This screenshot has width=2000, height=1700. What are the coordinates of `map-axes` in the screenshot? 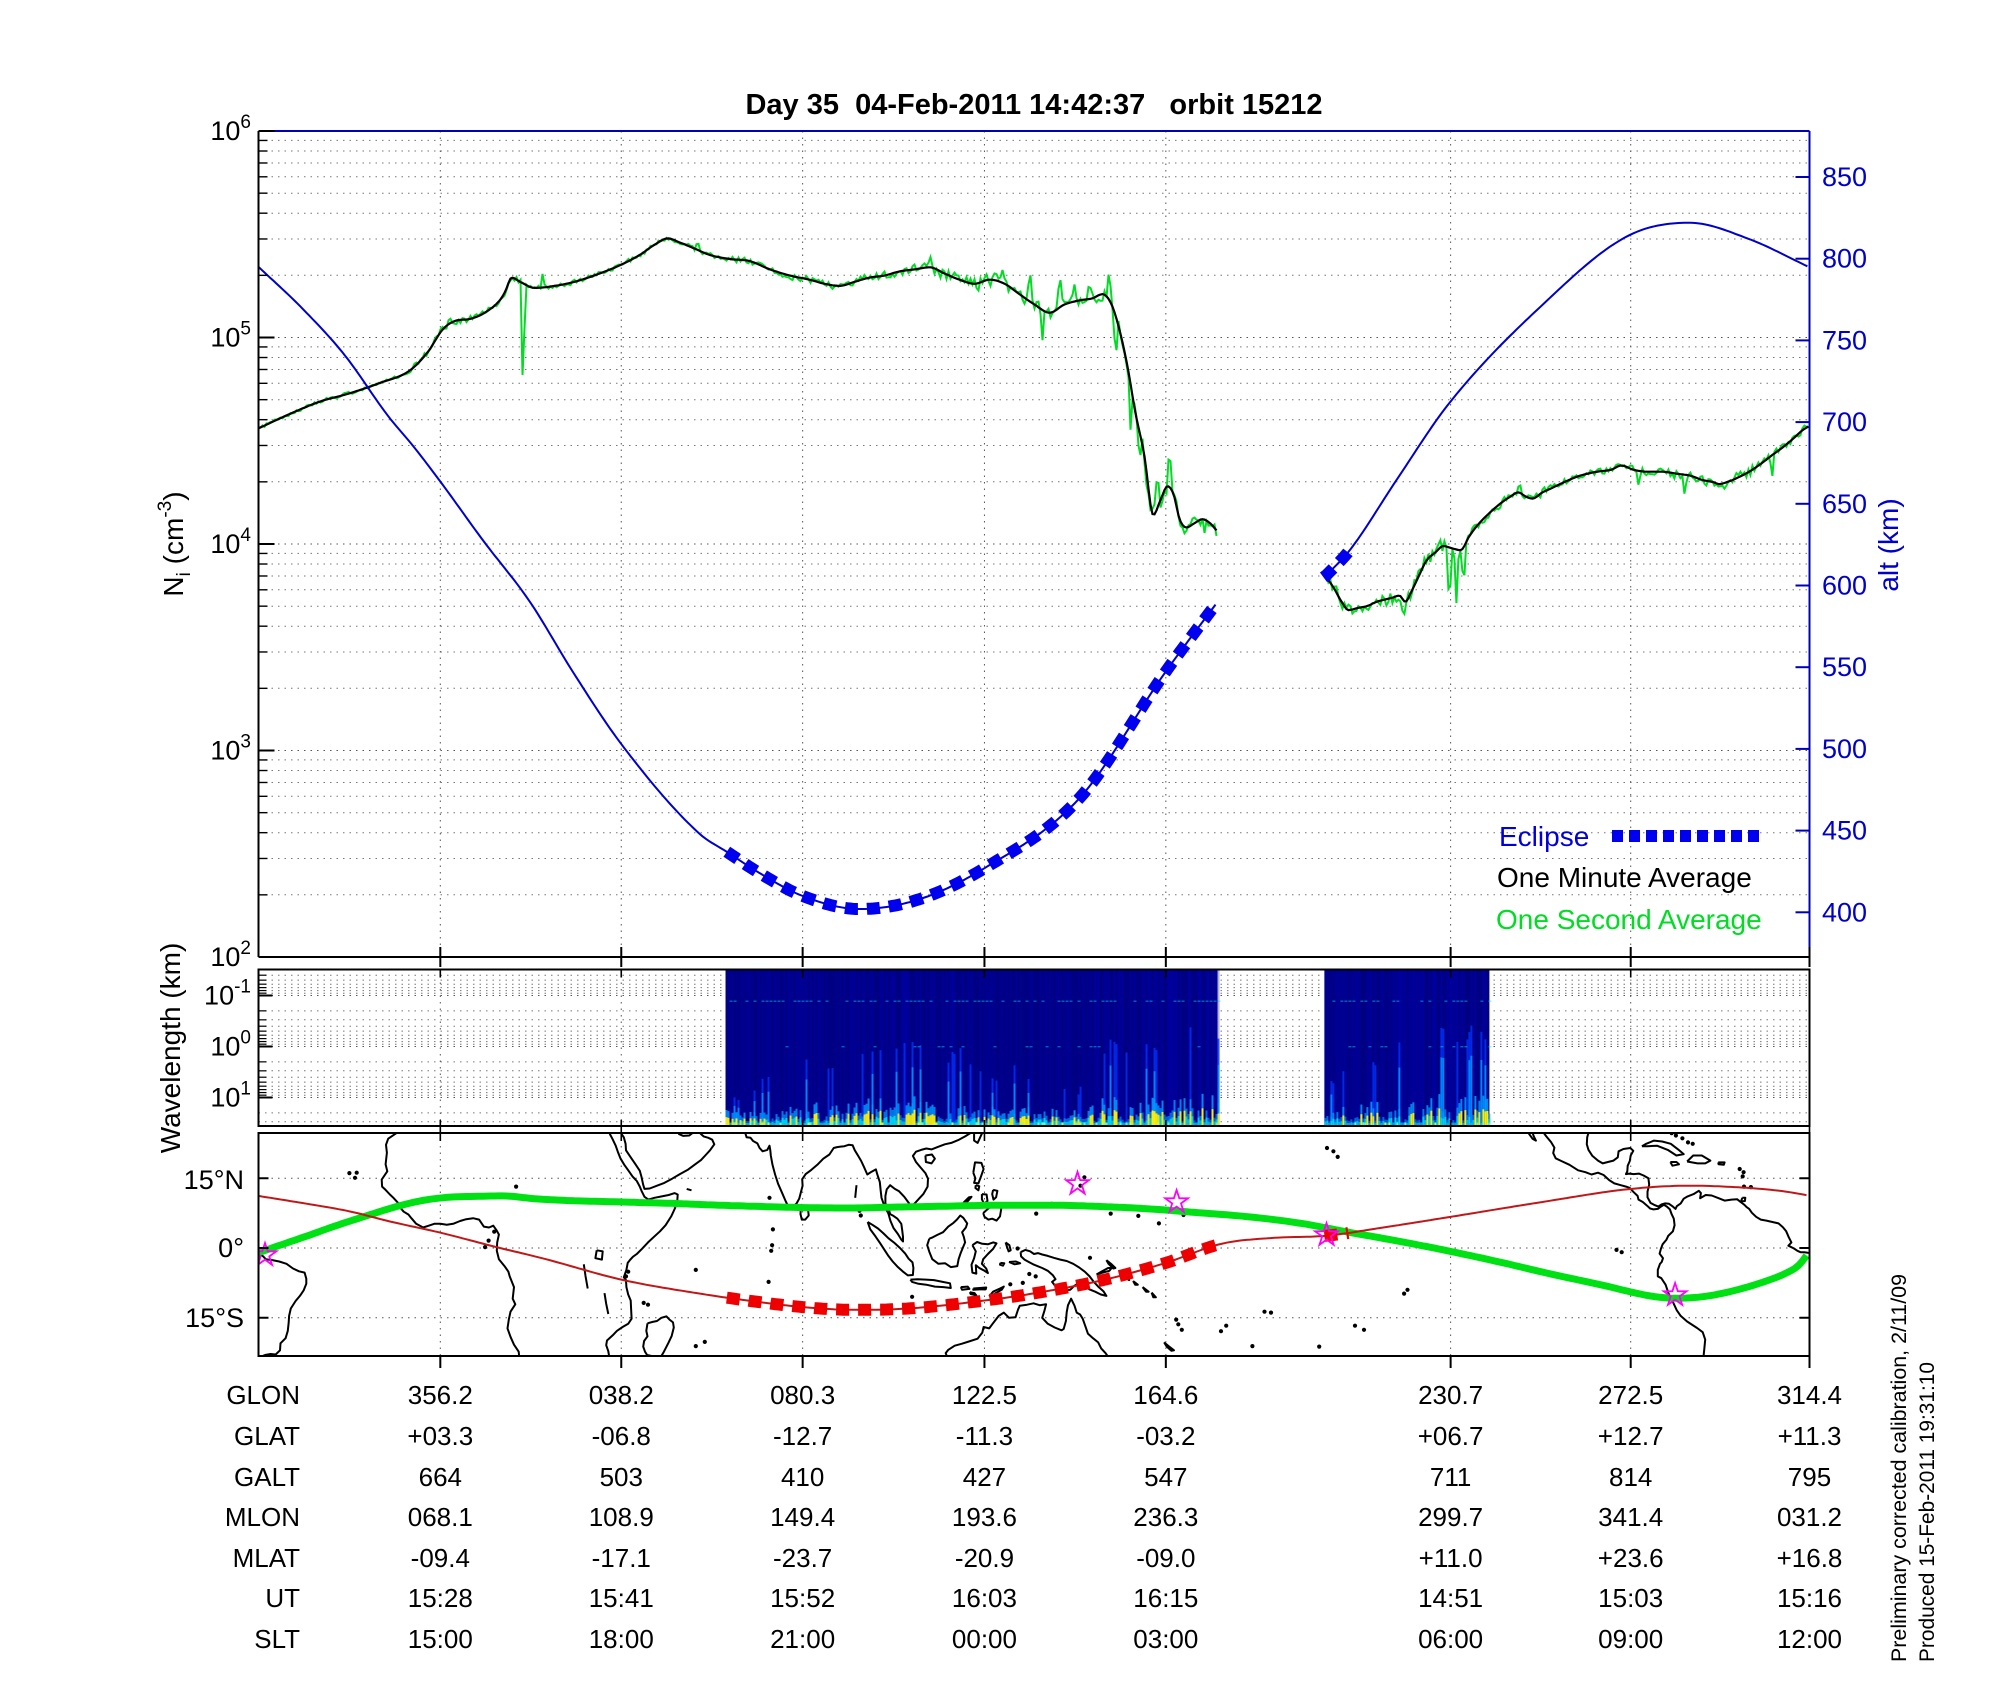 It's located at (1034, 1250).